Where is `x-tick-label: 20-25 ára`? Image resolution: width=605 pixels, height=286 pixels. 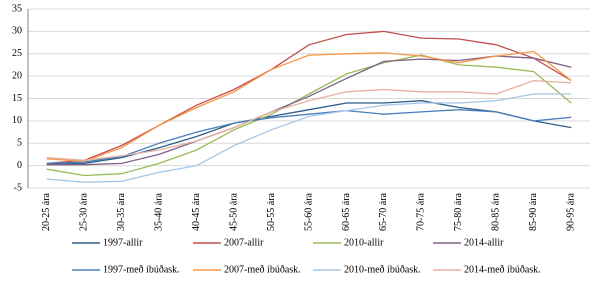 x-tick-label: 20-25 ára is located at coordinates (46, 211).